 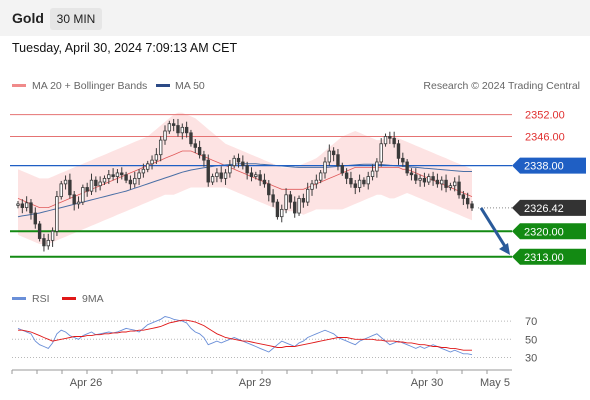 I want to click on resistance-label: 2346.00, so click(x=545, y=137).